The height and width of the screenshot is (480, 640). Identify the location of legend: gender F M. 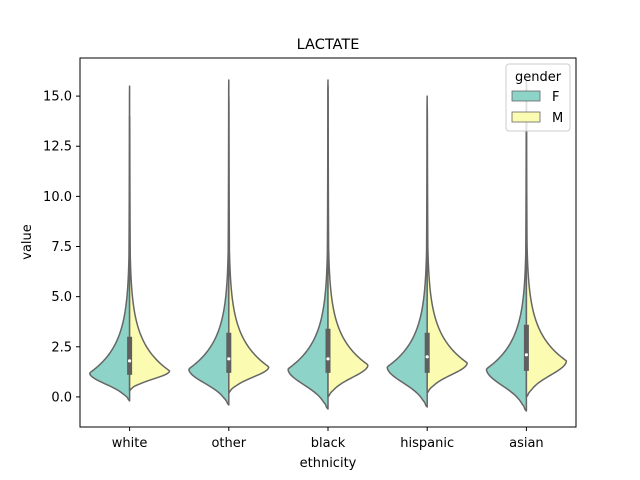
(538, 97).